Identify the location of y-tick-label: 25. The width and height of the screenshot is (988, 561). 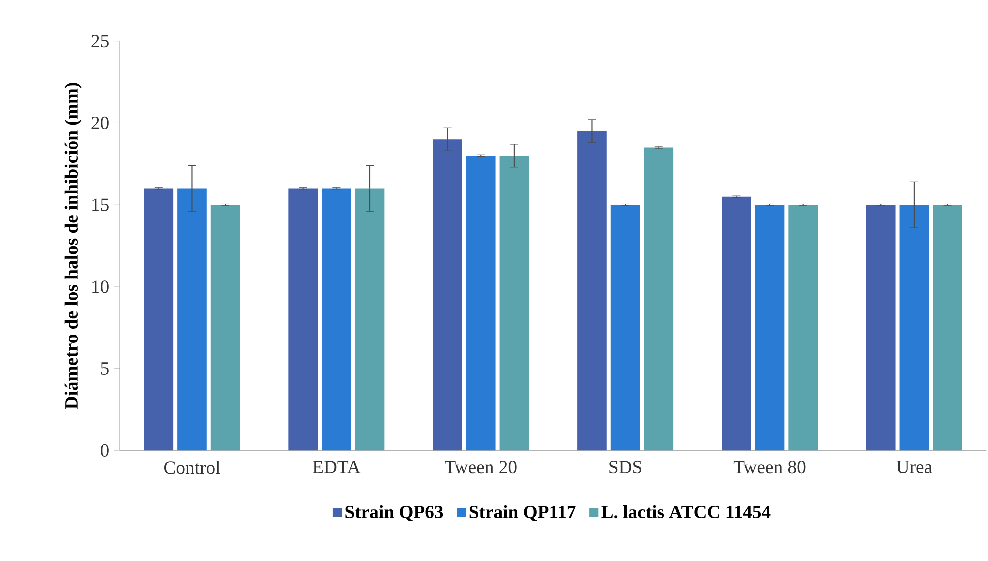
(100, 41).